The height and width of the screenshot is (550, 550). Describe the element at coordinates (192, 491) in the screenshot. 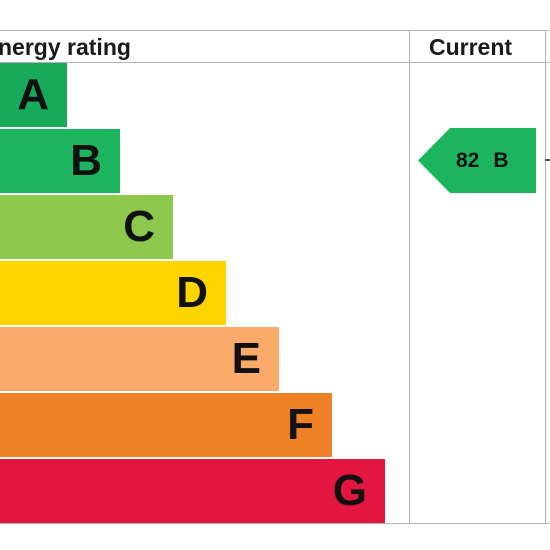

I see `rating-band-g: G` at that location.